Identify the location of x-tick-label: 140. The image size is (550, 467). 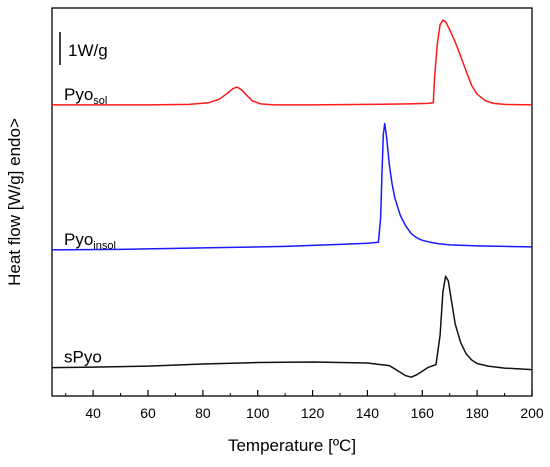
(368, 413).